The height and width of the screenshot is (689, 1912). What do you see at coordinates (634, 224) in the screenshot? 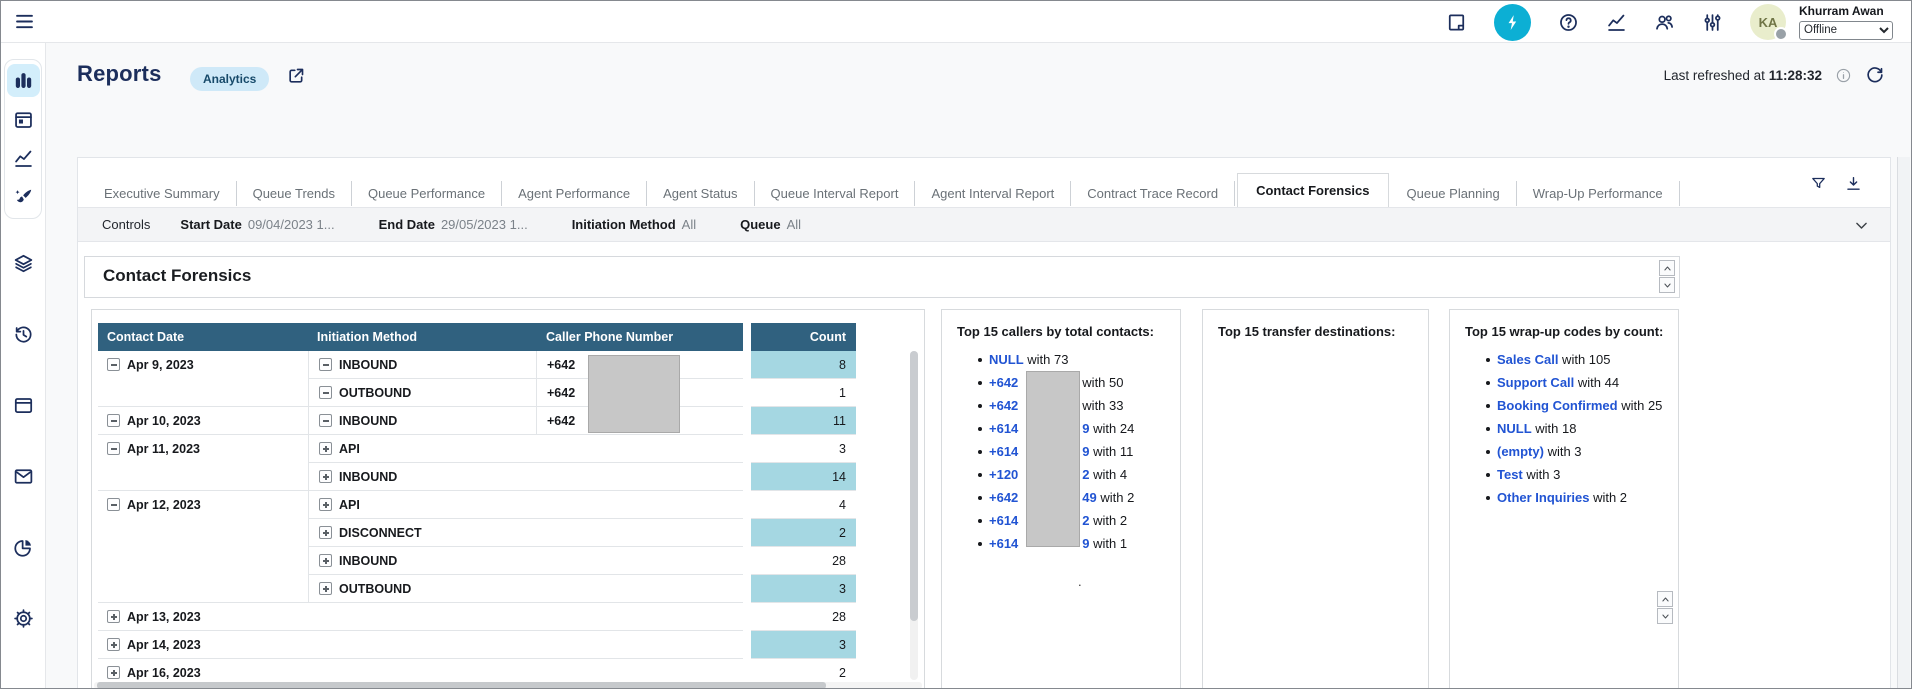
I see `filter-initiation-method: Initiation Method All` at bounding box center [634, 224].